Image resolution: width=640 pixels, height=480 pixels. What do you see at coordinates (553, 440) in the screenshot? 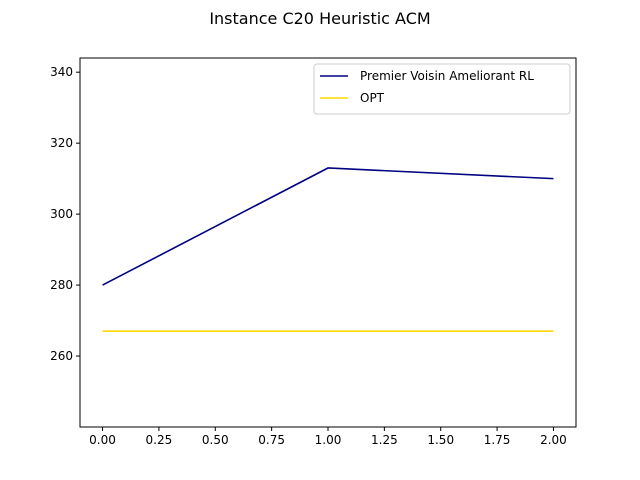
I see `x-tick-label: 2.00` at bounding box center [553, 440].